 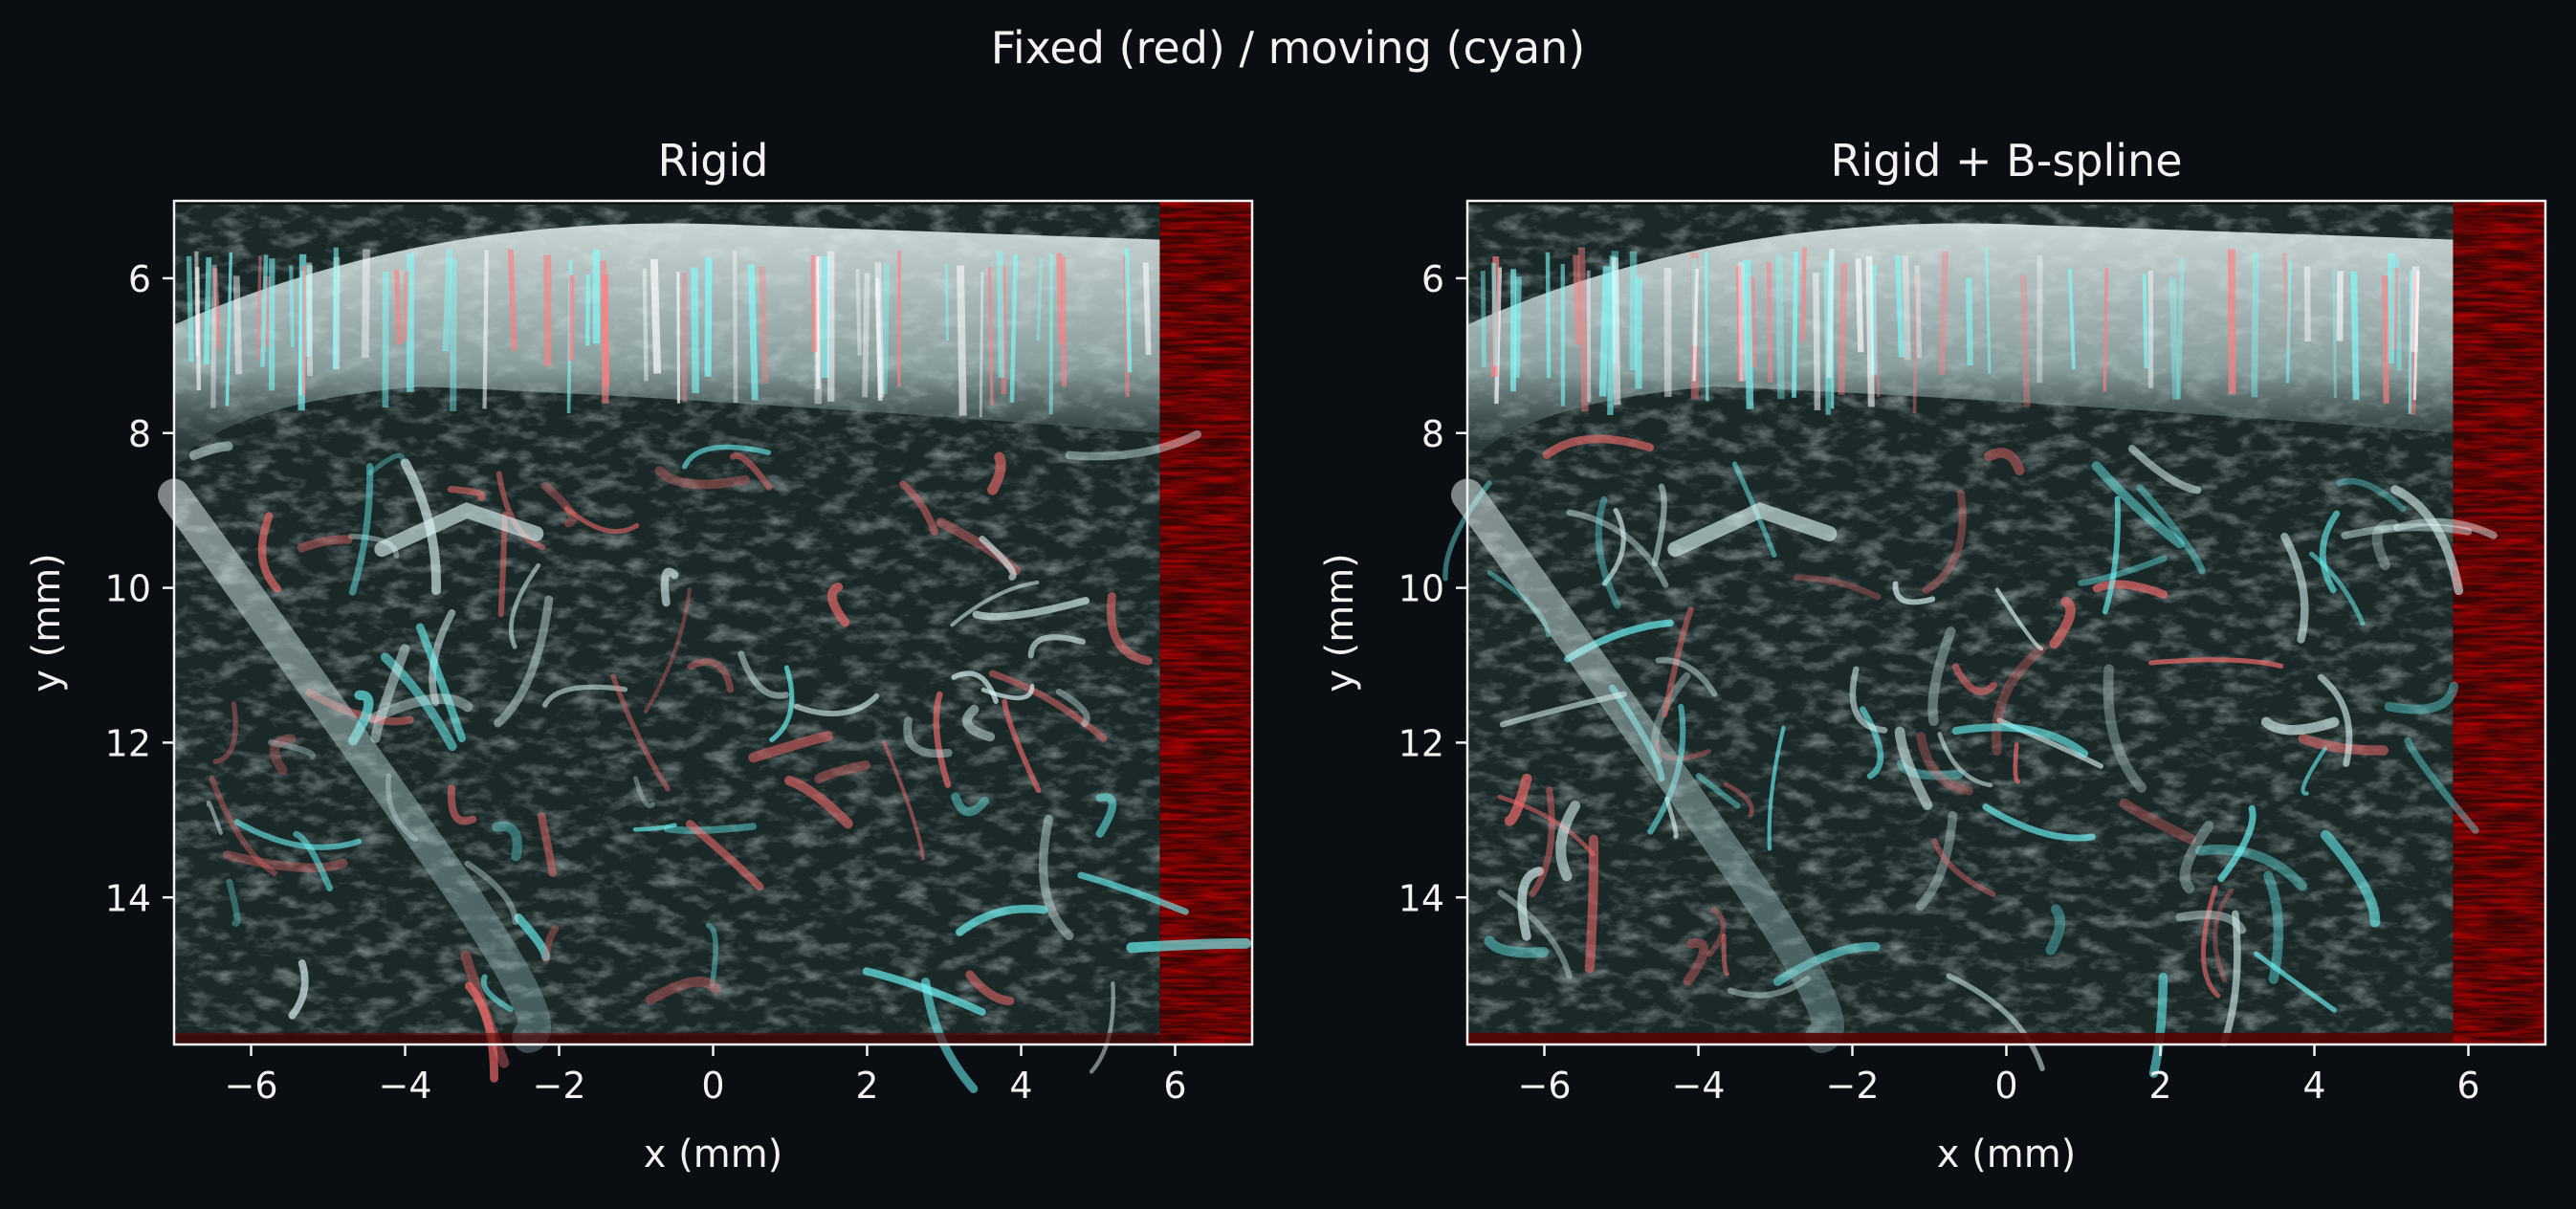 What do you see at coordinates (867, 1086) in the screenshot?
I see `x-tick-label: 2` at bounding box center [867, 1086].